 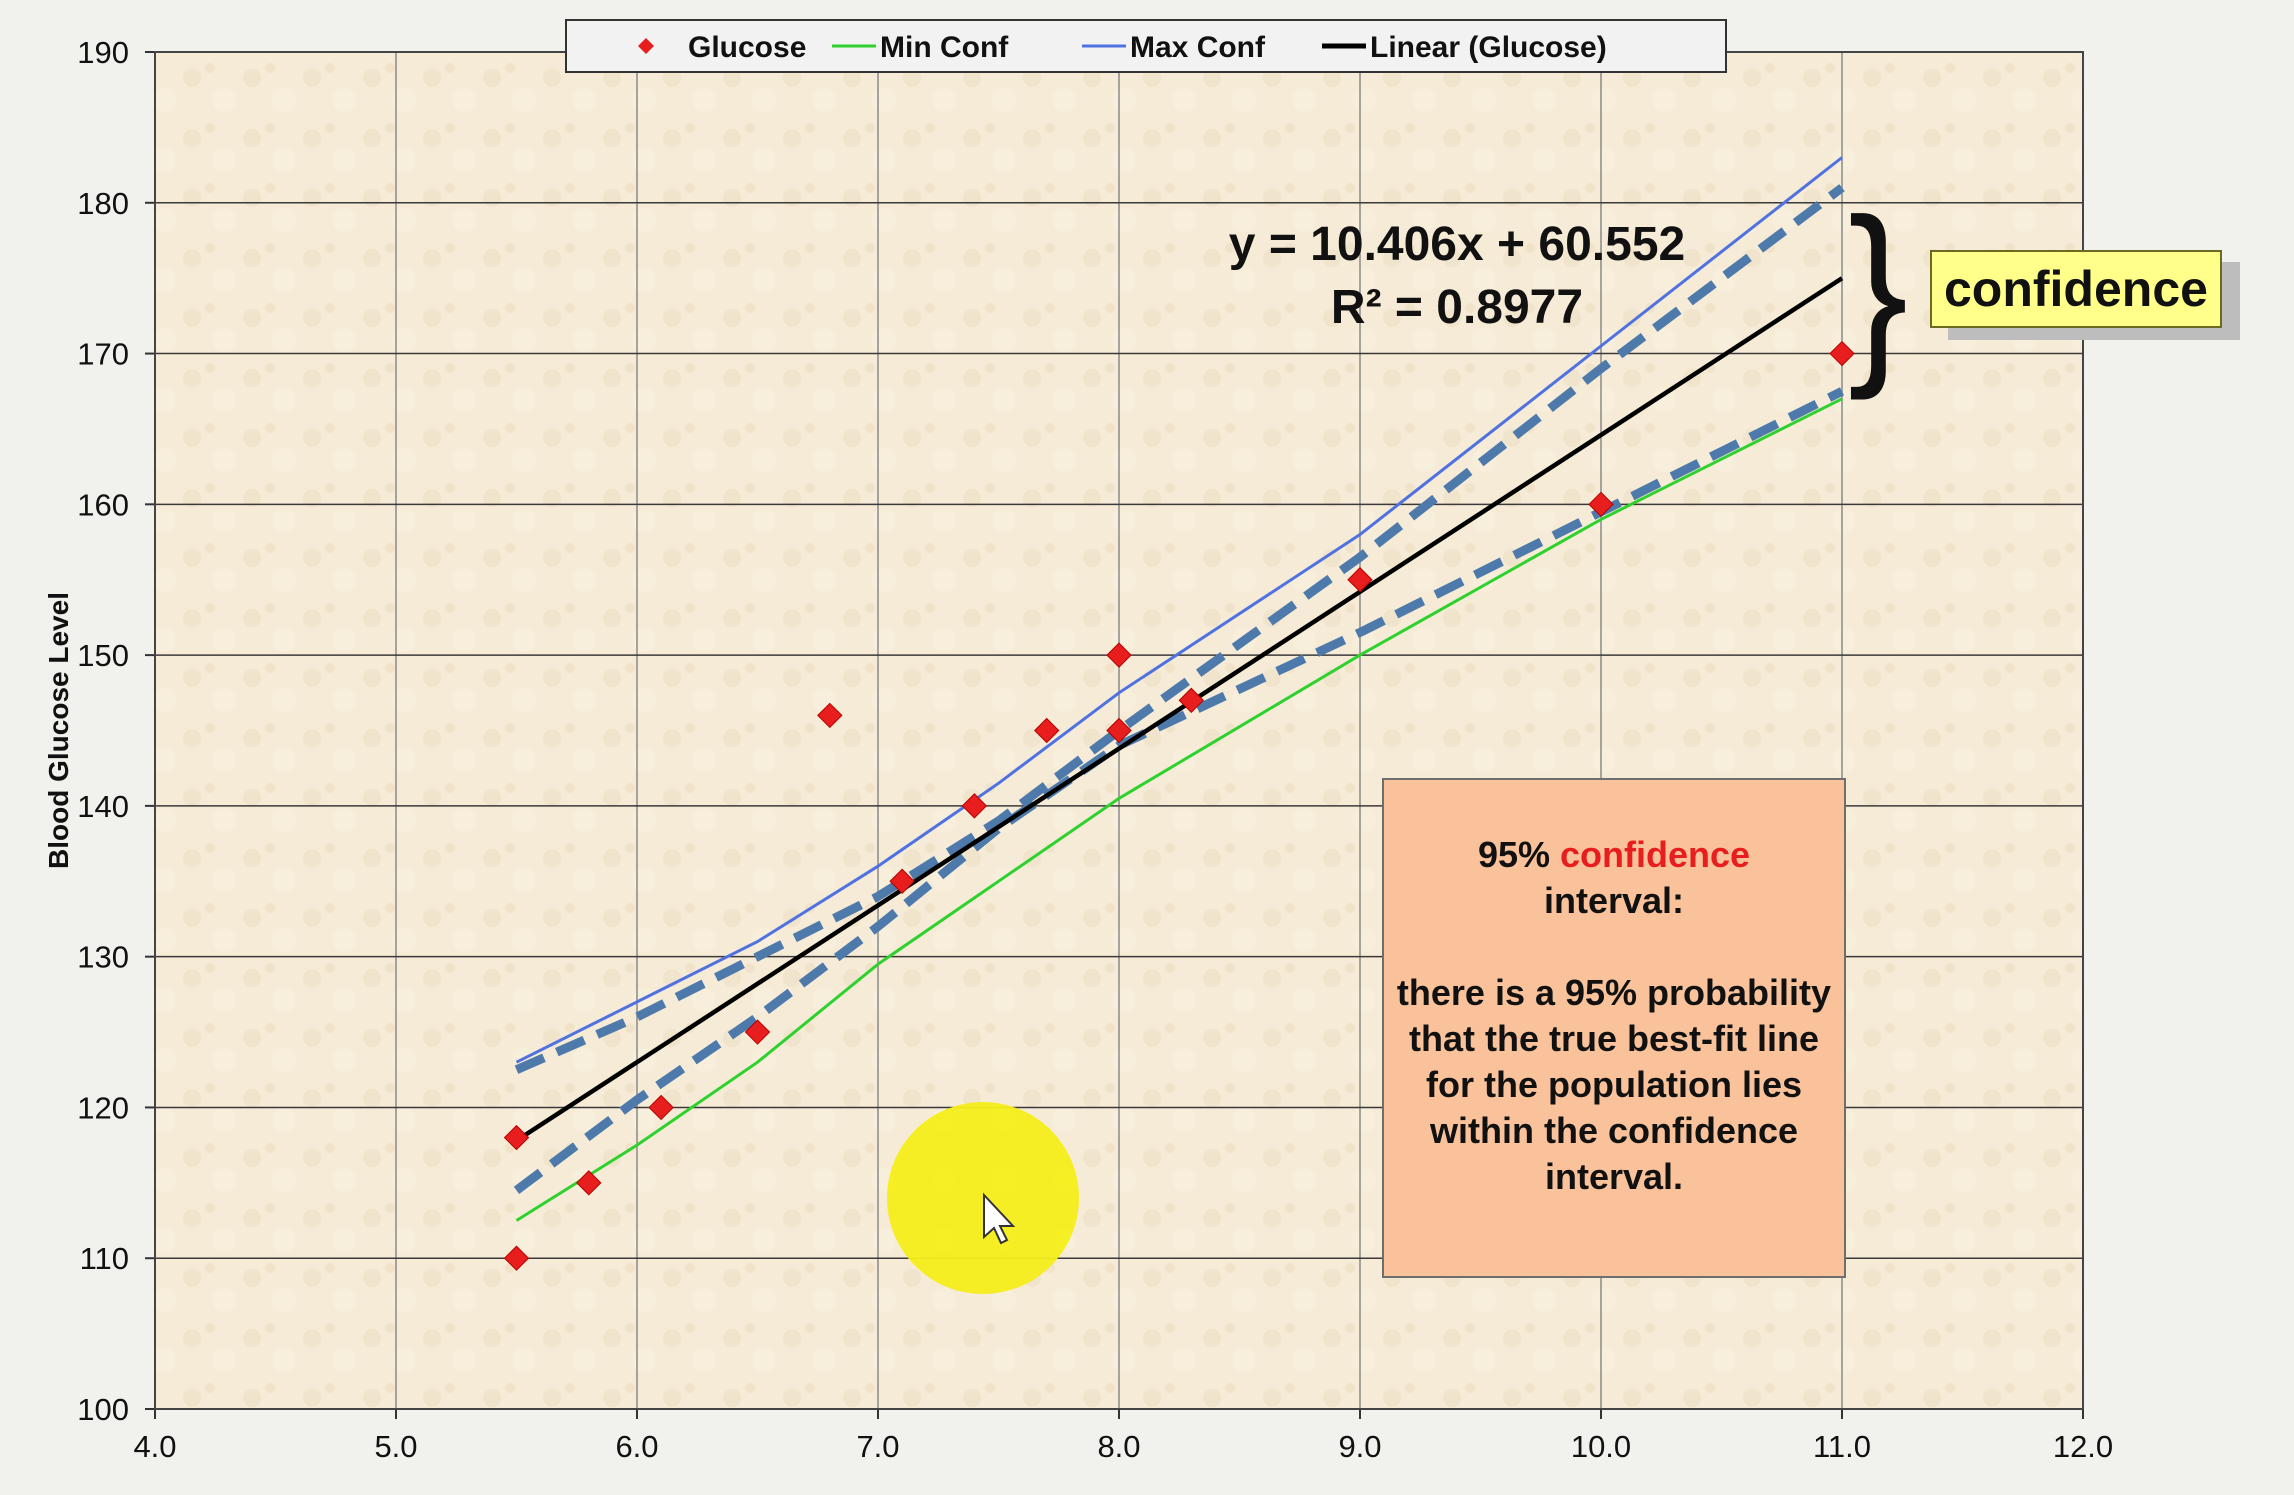 I want to click on mouse-cursor-icon, so click(x=999, y=1218).